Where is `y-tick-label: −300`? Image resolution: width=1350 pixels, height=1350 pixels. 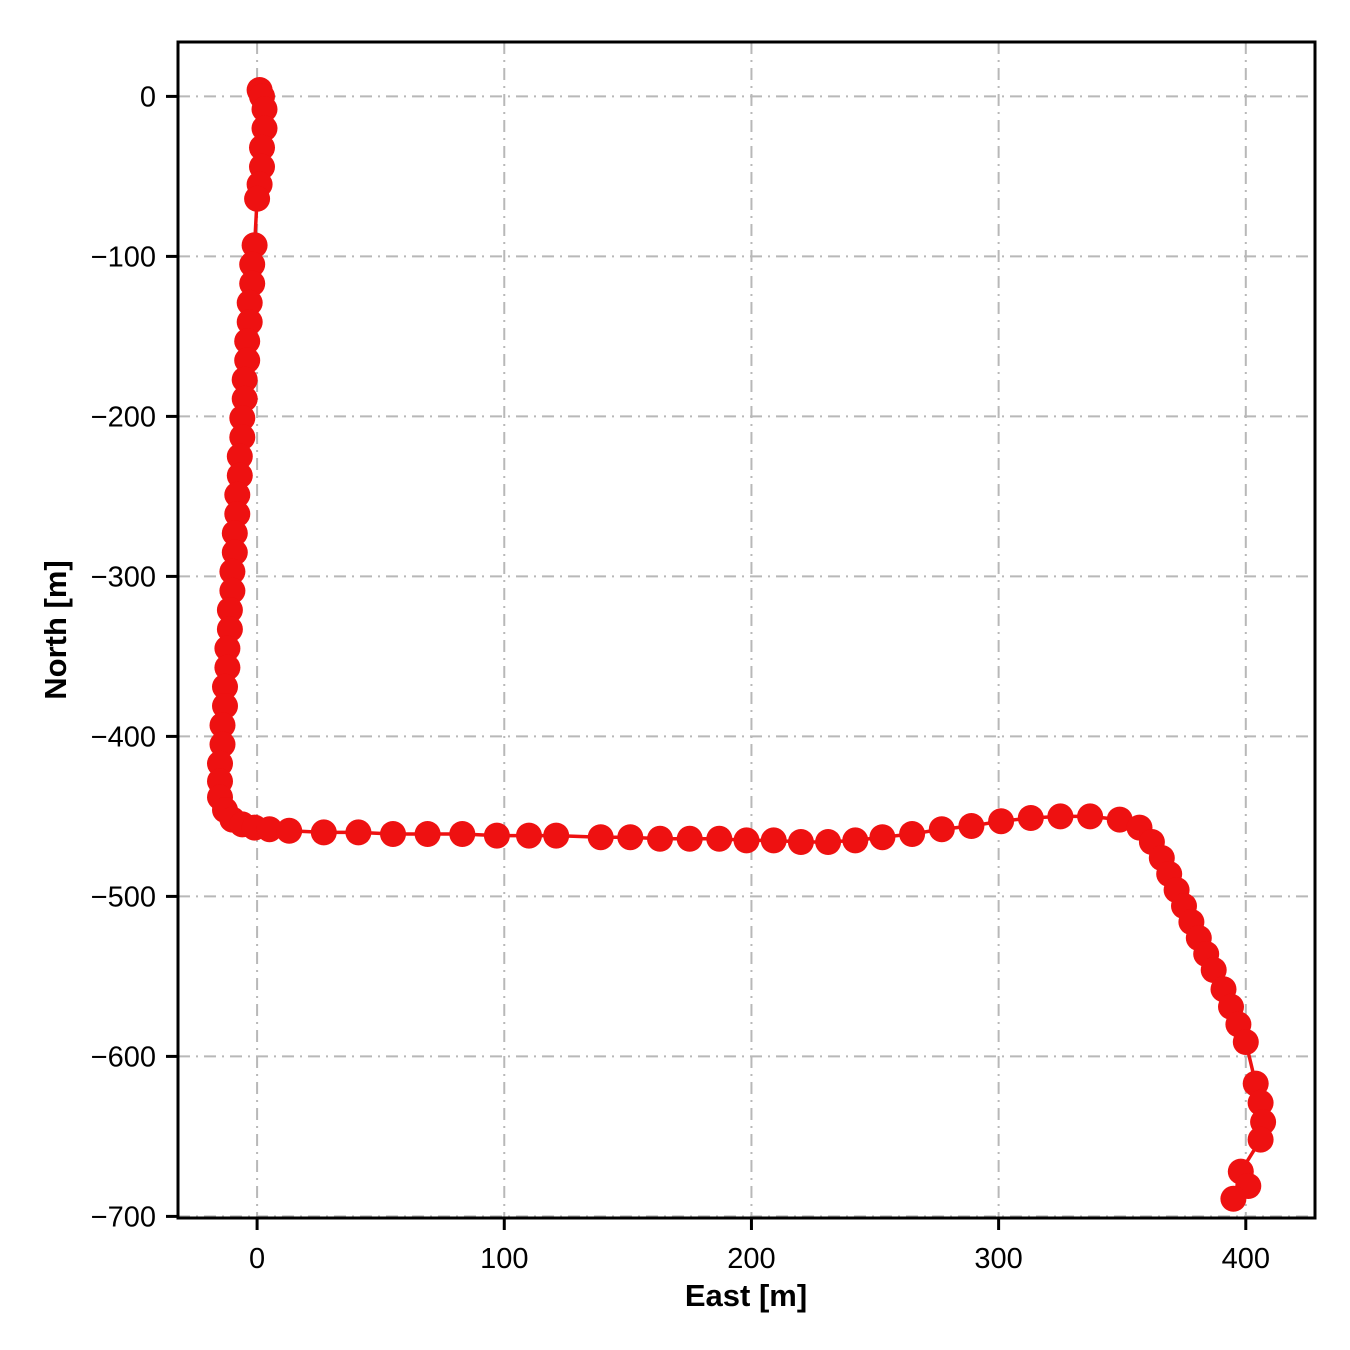 y-tick-label: −300 is located at coordinates (123, 577).